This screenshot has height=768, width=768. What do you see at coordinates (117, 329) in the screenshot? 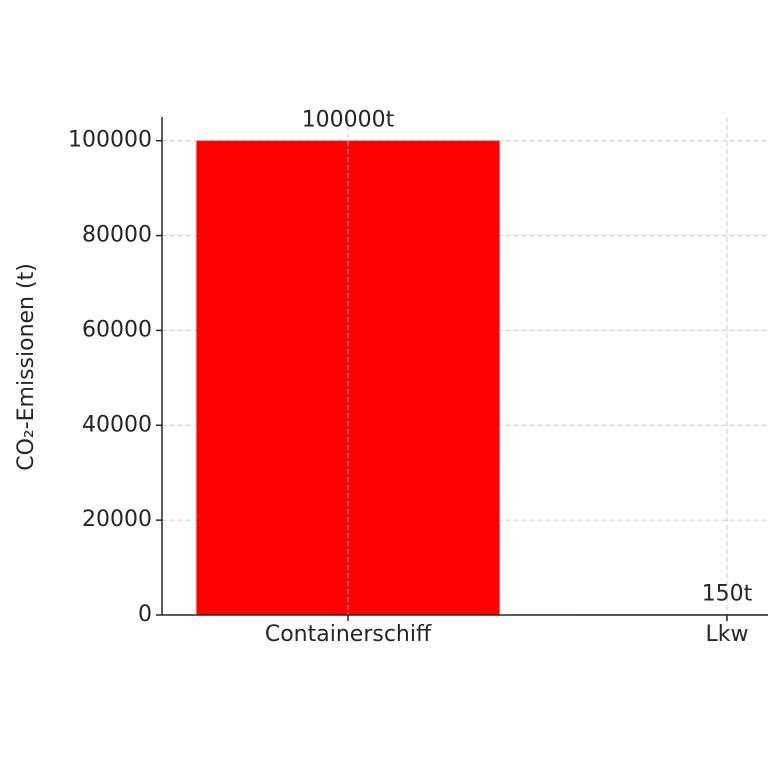
I see `y-tick-label: 60000` at bounding box center [117, 329].